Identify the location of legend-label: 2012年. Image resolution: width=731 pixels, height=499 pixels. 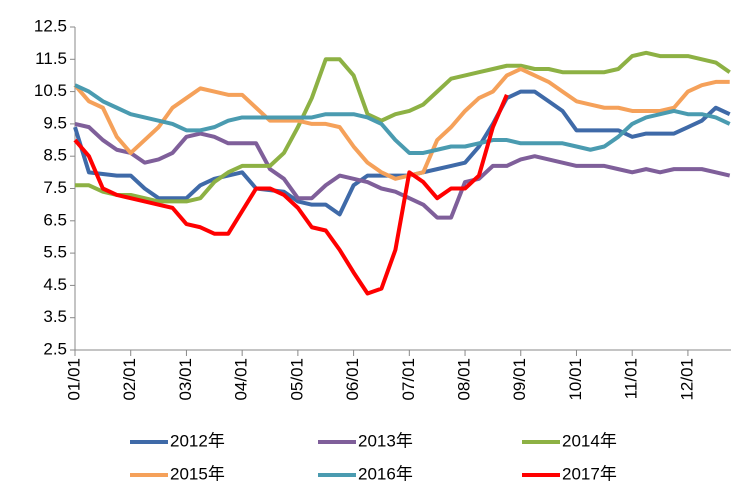
(197, 440).